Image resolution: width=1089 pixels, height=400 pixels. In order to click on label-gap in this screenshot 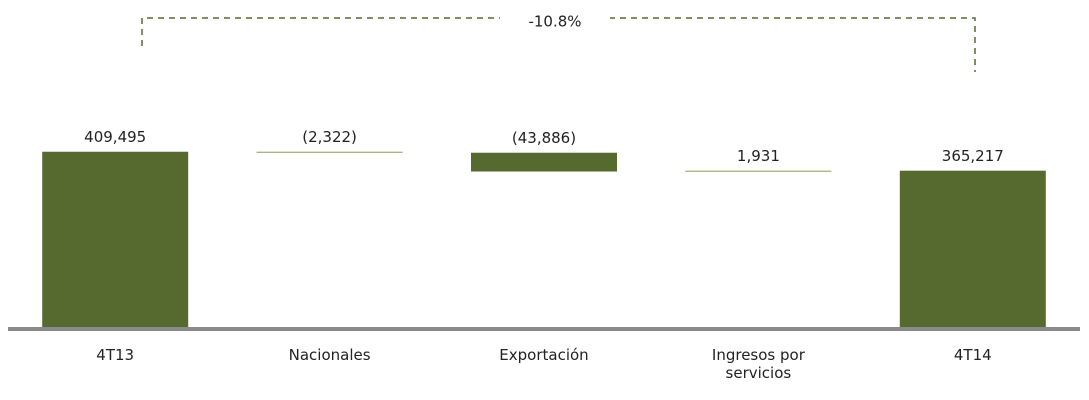, I will do `click(555, 21)`.